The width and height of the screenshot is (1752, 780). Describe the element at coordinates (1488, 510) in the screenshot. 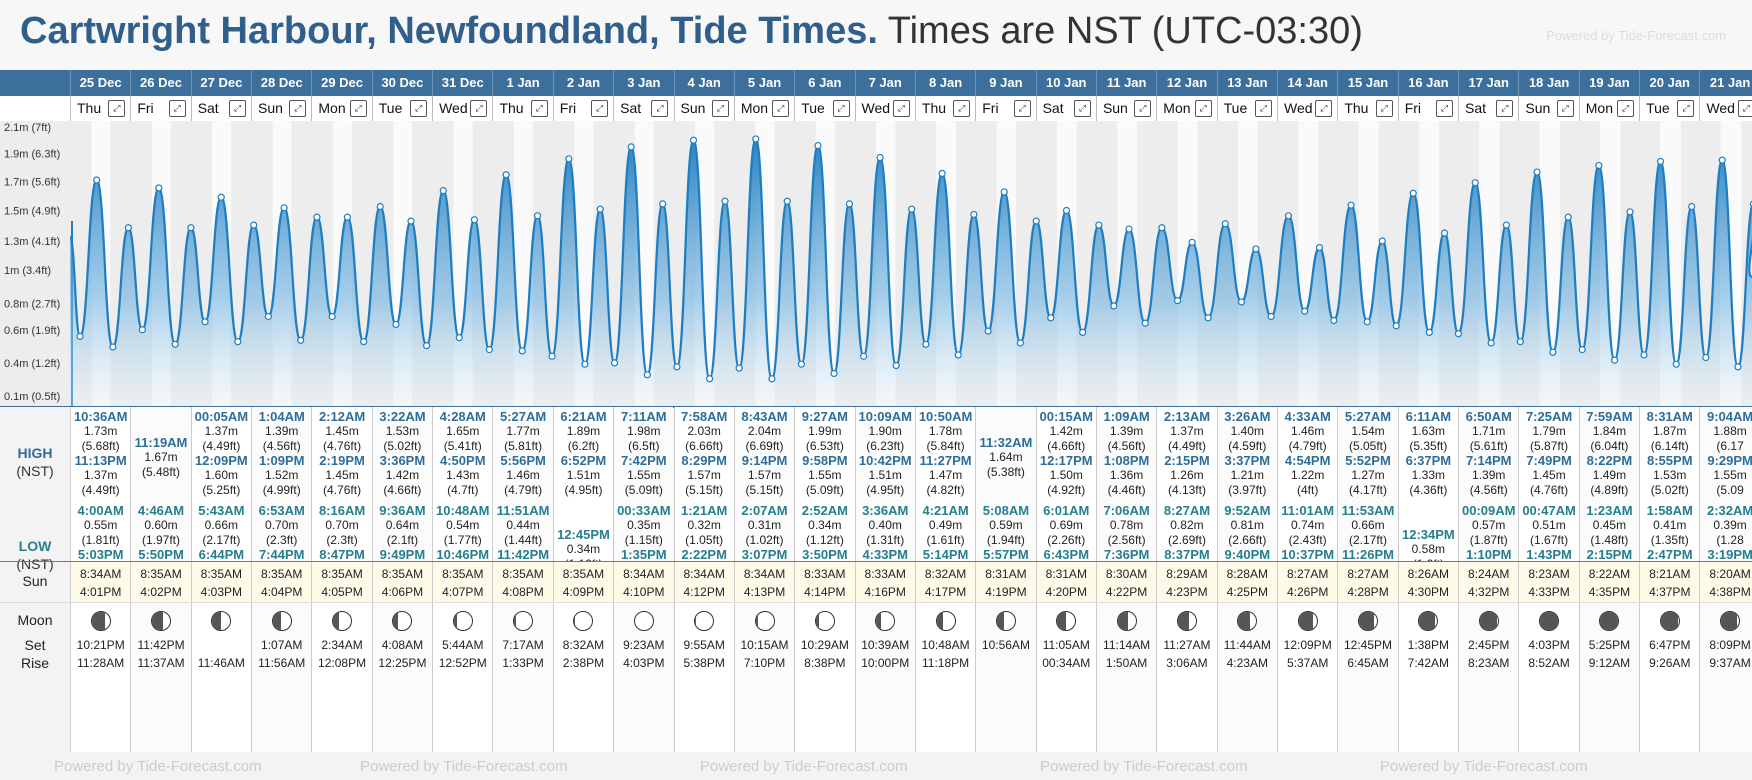

I see `low-tide-time: 00:09AM` at that location.